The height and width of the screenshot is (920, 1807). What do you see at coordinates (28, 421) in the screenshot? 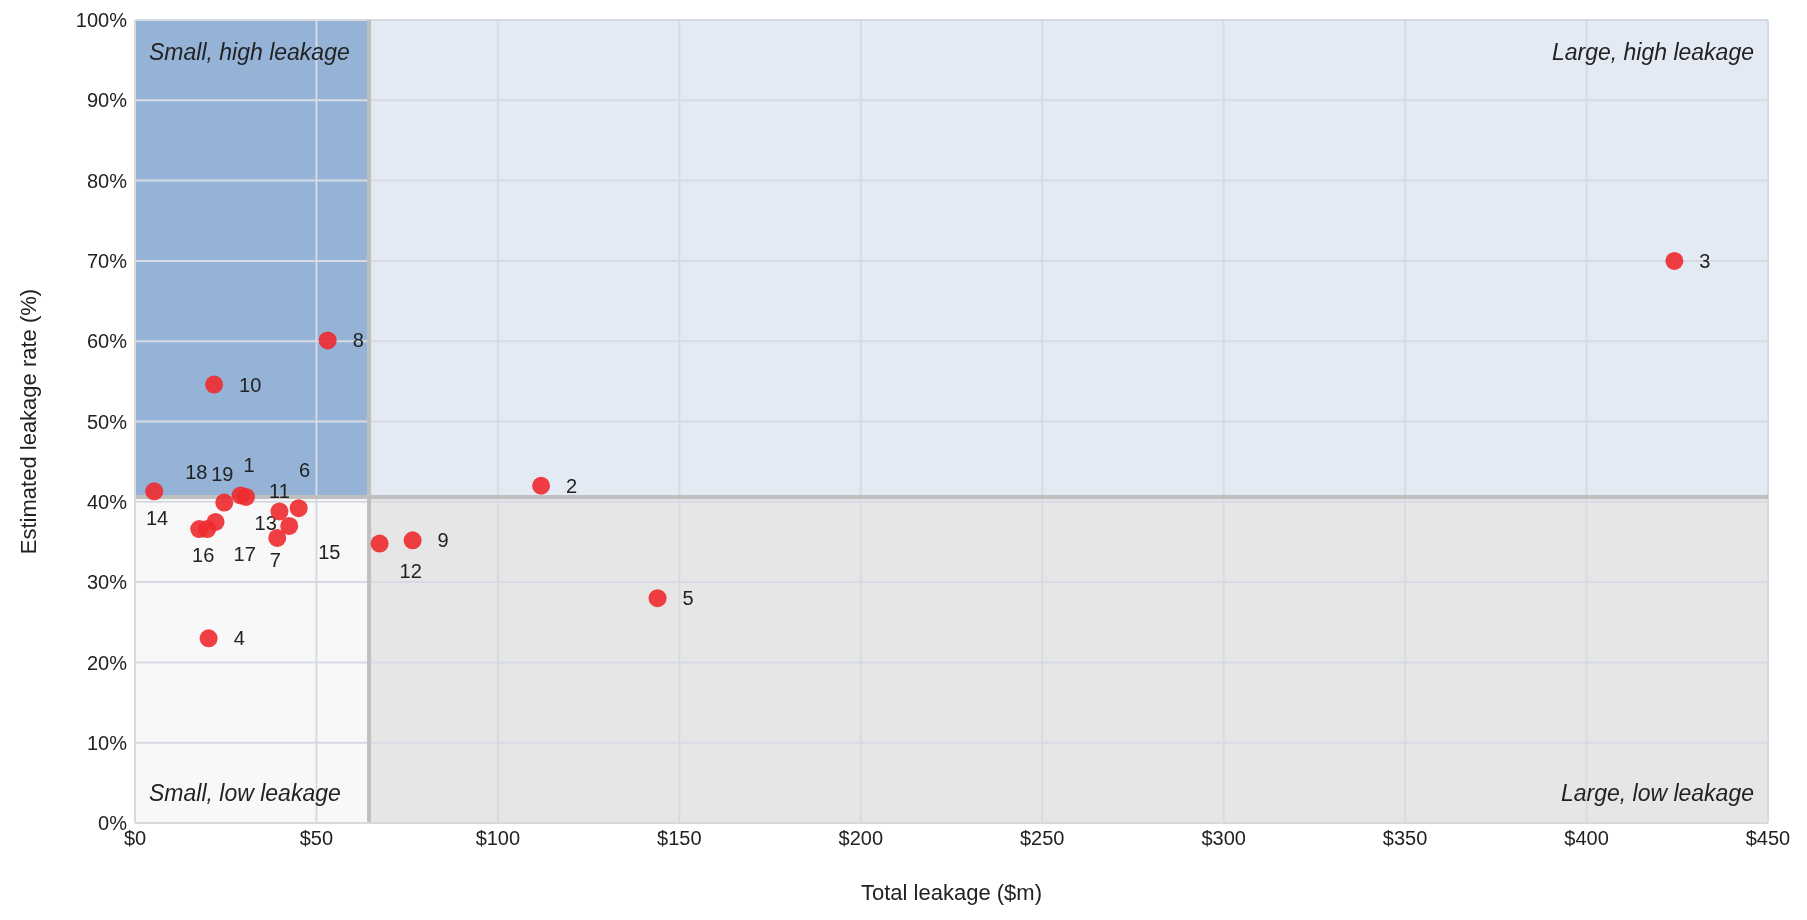
I see `y-axis-title: Estimated leakage rate (%)` at bounding box center [28, 421].